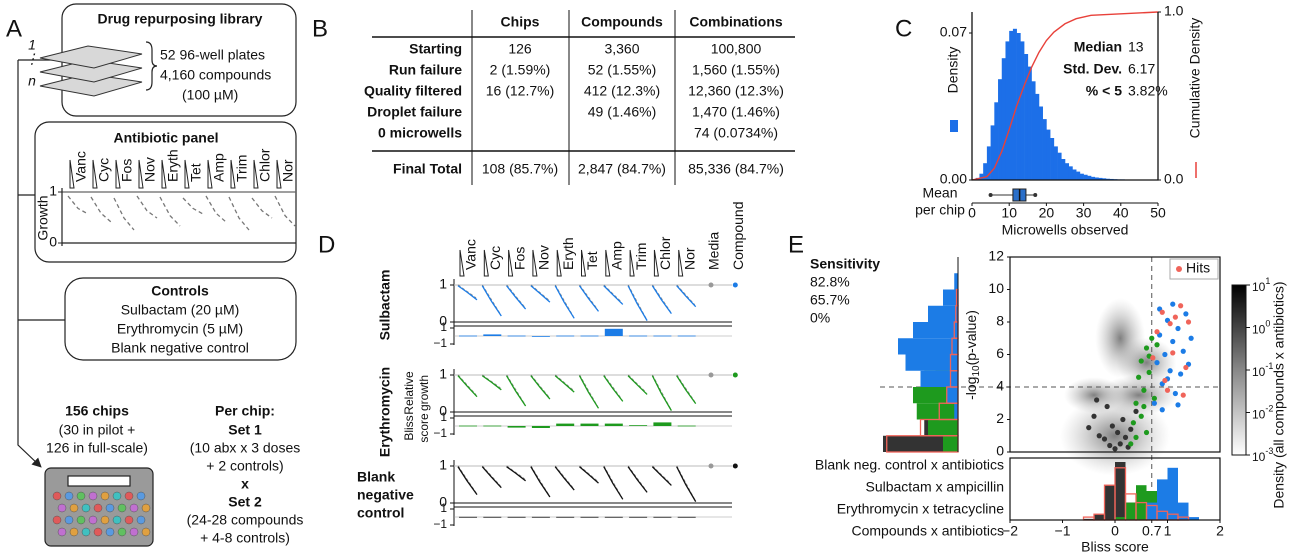  I want to click on cell: 52 (1.55%), so click(622, 70).